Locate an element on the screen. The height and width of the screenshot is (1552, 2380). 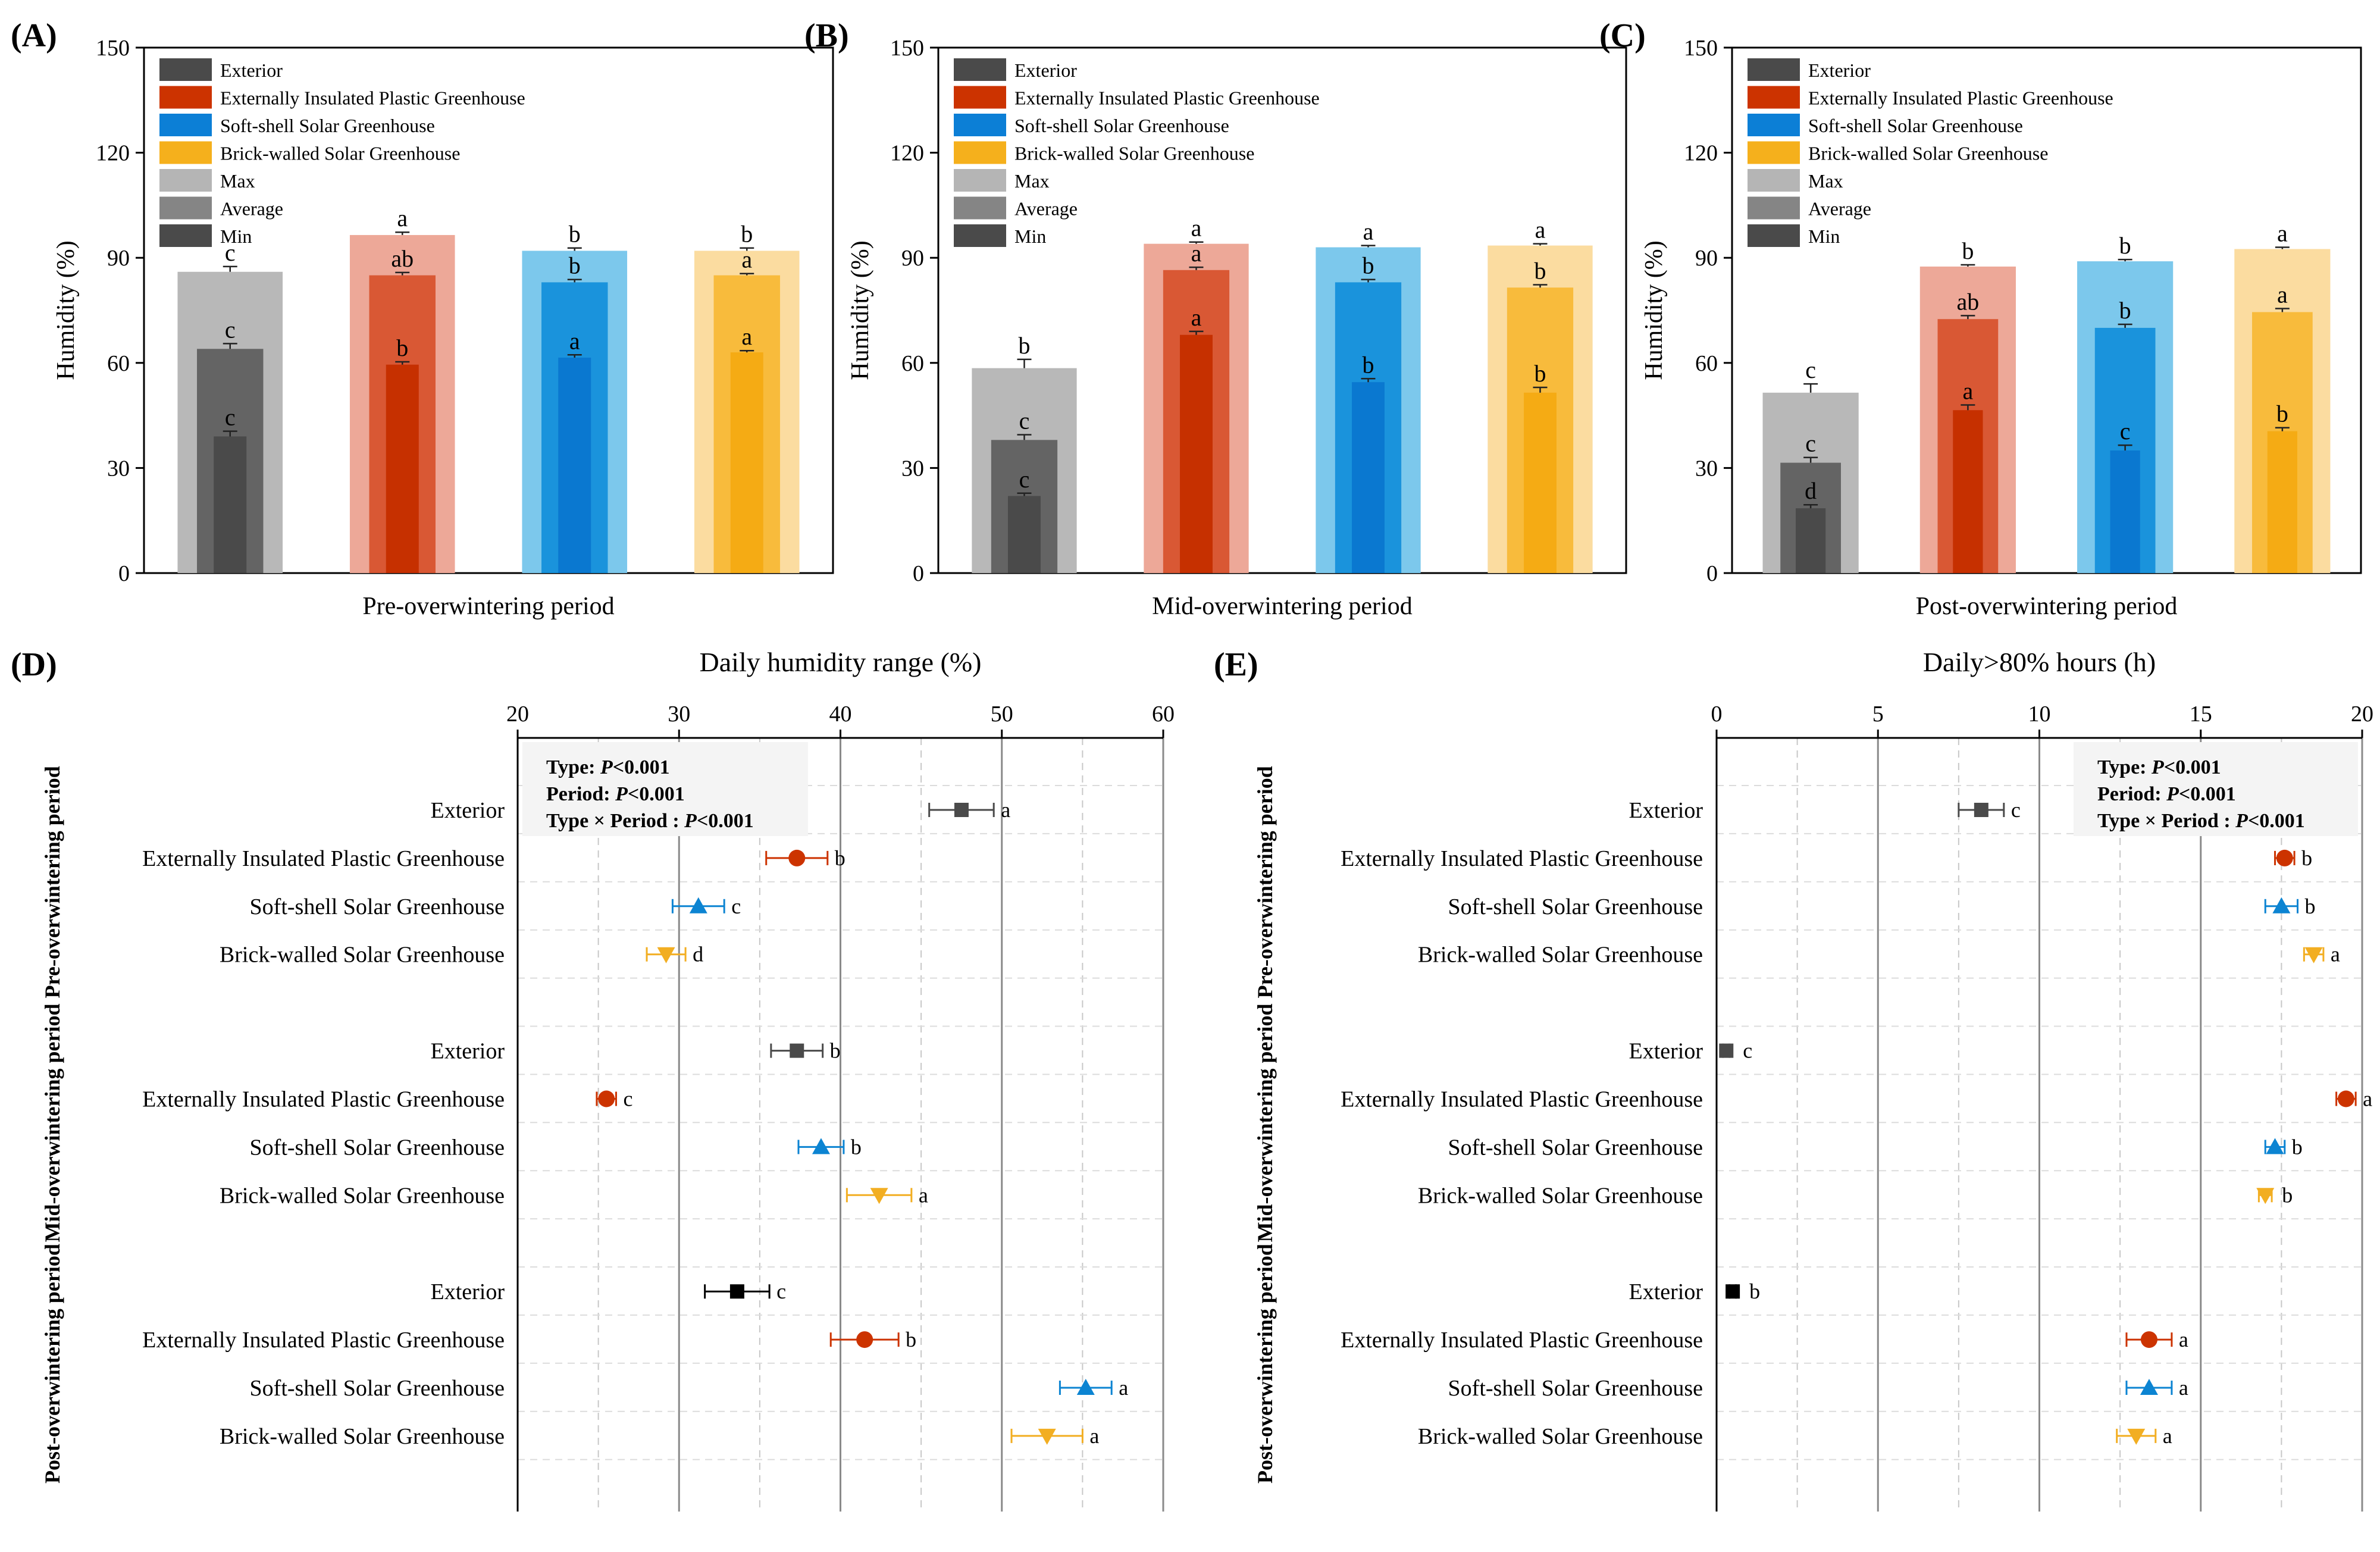
x-axis-label: Pre-overwintering period is located at coordinates (488, 606).